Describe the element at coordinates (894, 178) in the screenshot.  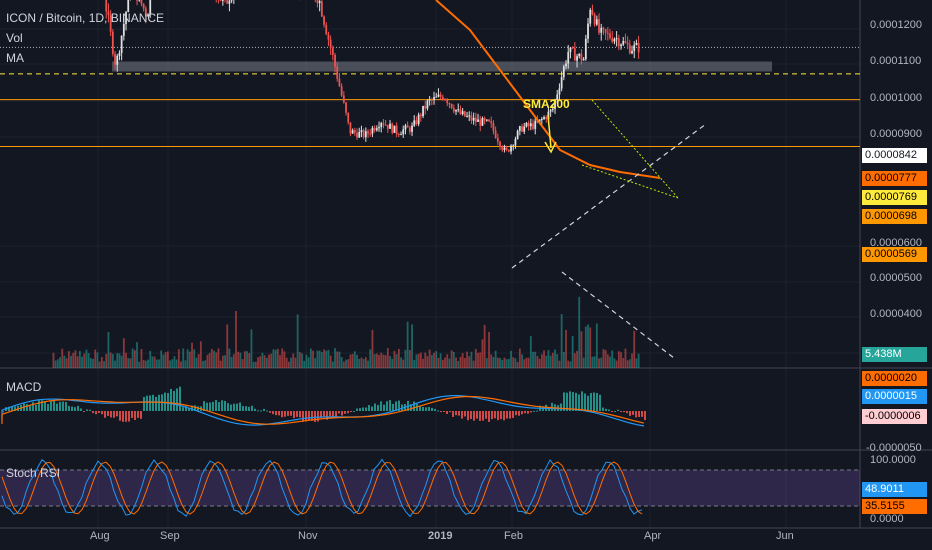
I see `sma200-price-tag: 0.0000777` at that location.